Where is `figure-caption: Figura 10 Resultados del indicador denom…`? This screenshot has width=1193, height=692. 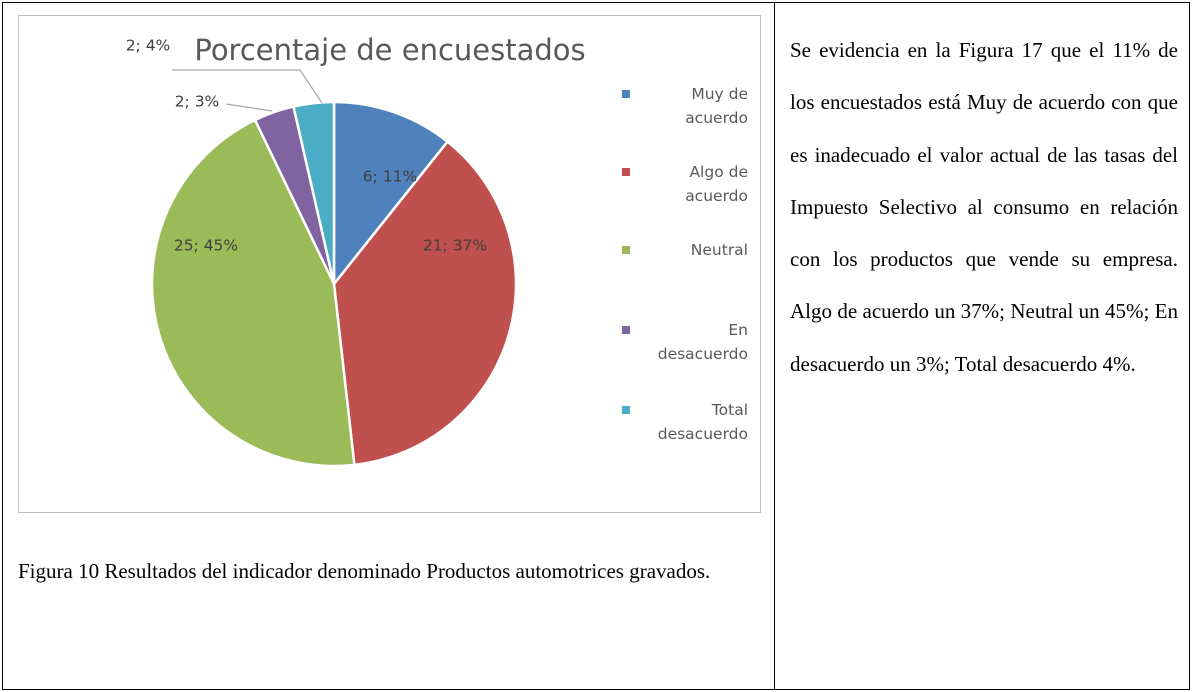
figure-caption: Figura 10 Resultados del indicador denom… is located at coordinates (364, 571).